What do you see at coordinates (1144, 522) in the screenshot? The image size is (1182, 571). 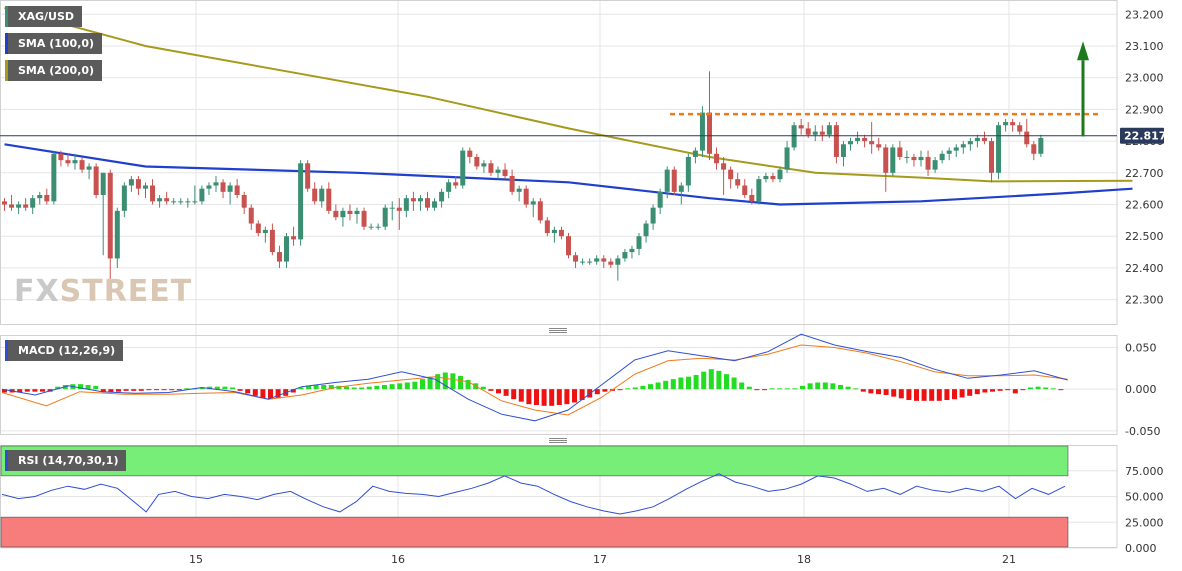 I see `rsi-tick-label: 25.000` at bounding box center [1144, 522].